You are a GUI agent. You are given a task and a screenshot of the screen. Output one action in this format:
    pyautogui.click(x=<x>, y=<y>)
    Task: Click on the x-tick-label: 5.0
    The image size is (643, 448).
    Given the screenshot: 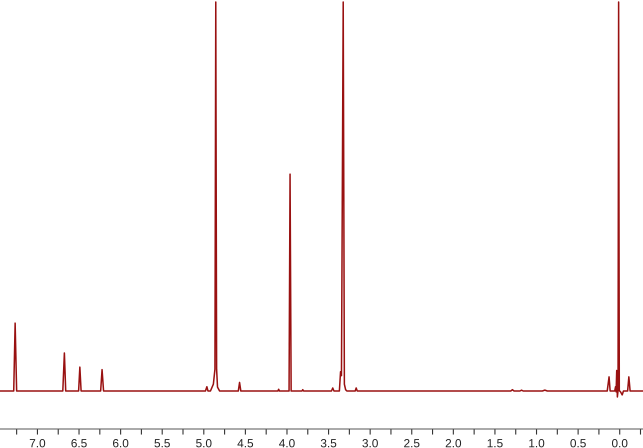 What is the action you would take?
    pyautogui.click(x=204, y=443)
    